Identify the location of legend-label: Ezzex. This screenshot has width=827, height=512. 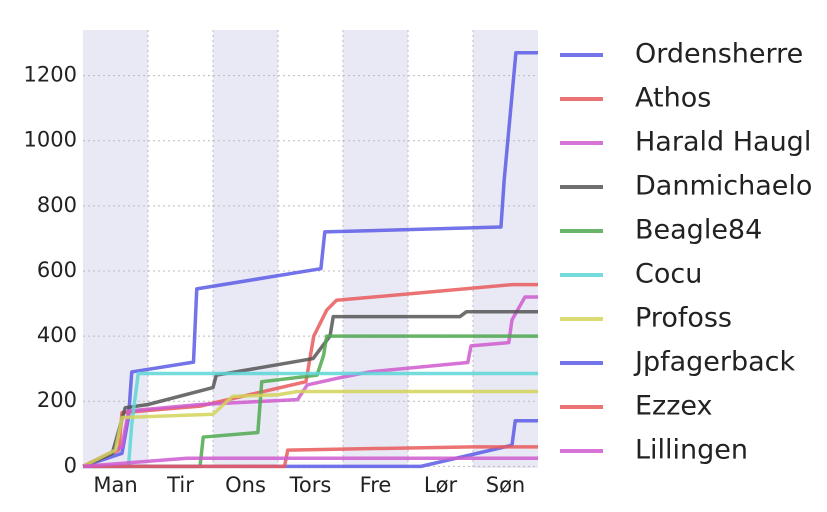
(674, 406).